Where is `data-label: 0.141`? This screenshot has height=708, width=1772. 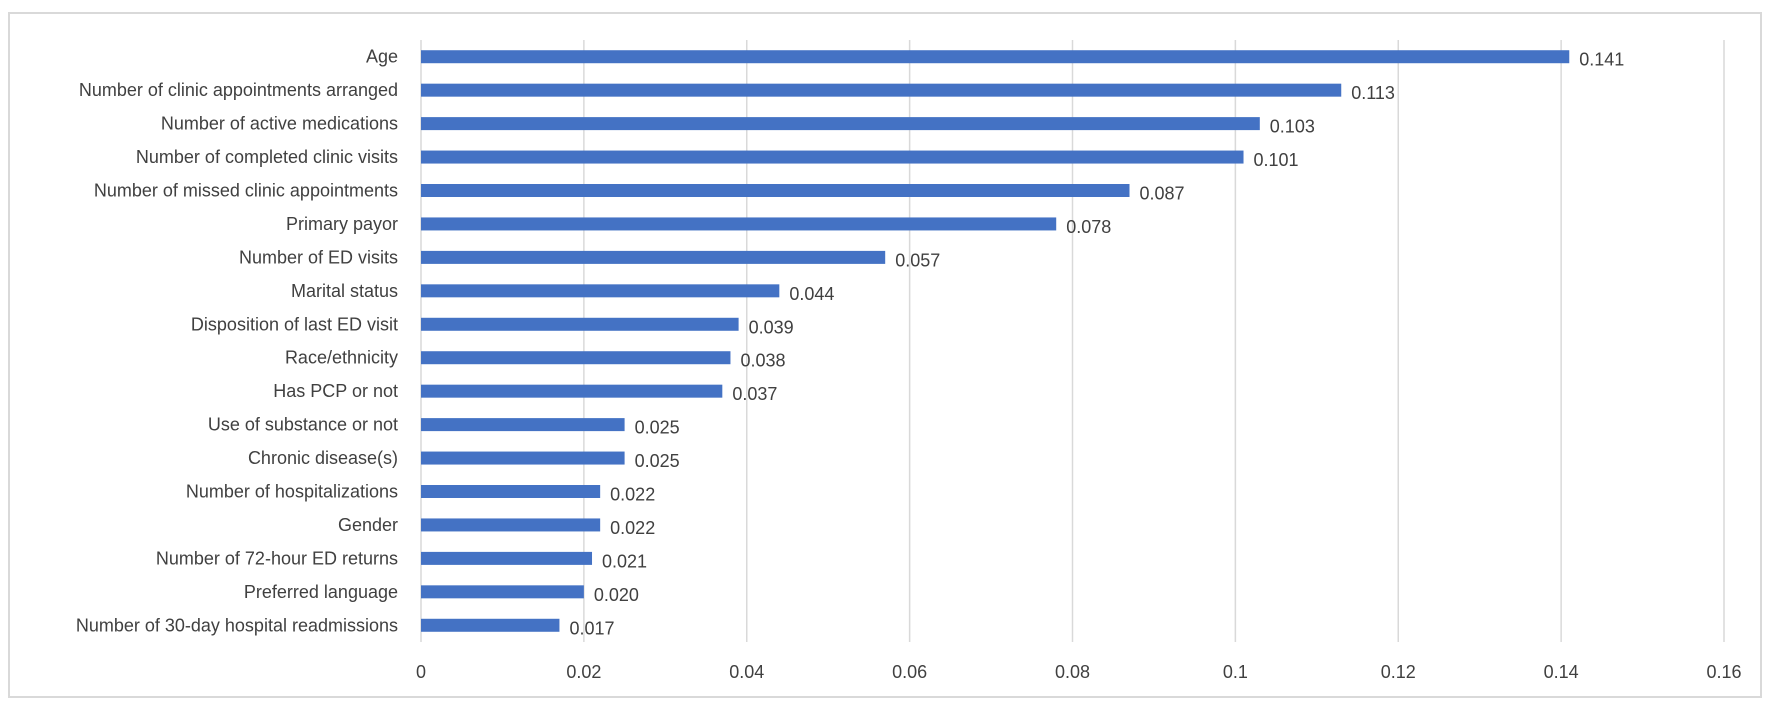 data-label: 0.141 is located at coordinates (1601, 60).